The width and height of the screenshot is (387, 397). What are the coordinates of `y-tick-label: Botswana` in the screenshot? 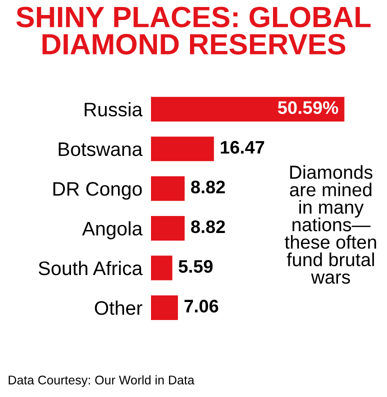 It's located at (100, 149).